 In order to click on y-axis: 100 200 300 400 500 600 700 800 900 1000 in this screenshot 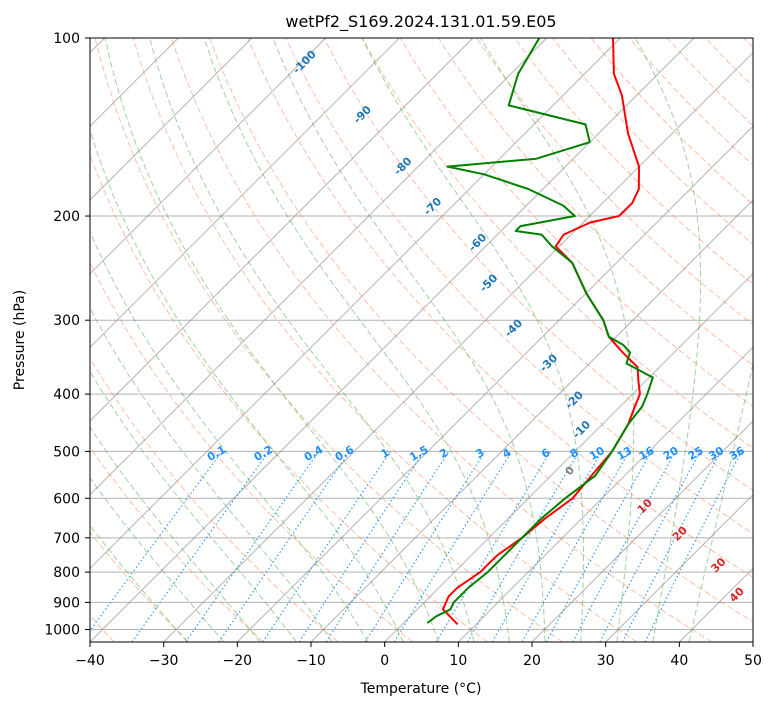, I will do `click(67, 334)`.